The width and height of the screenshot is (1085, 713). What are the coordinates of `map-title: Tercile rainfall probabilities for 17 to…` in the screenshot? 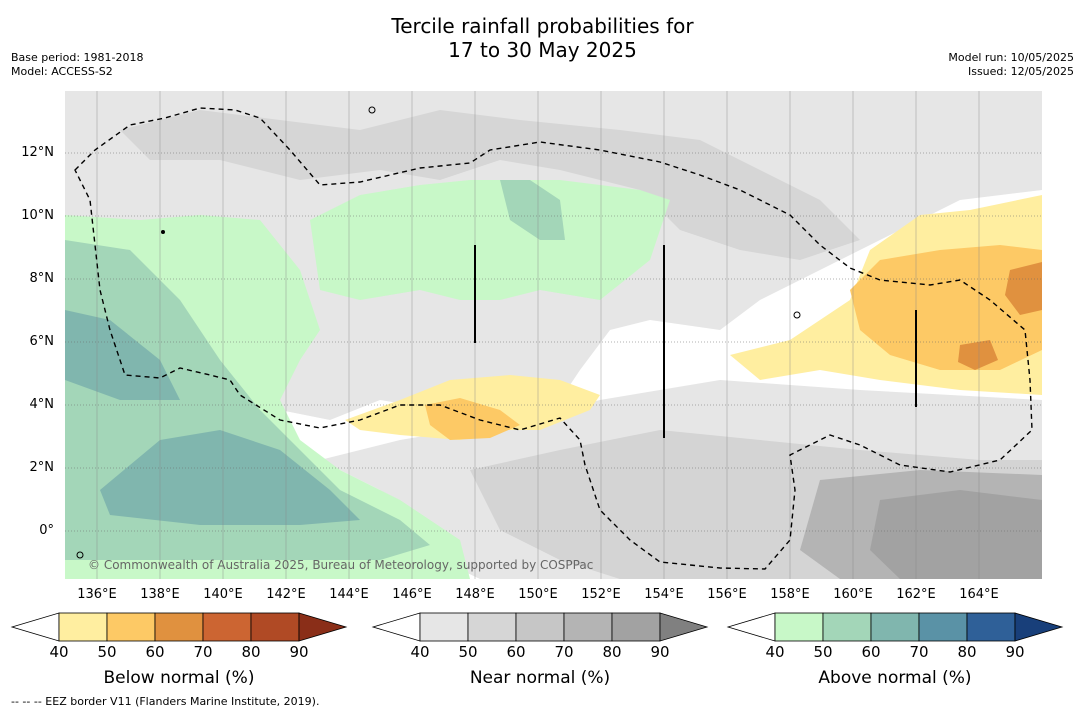 It's located at (542, 38).